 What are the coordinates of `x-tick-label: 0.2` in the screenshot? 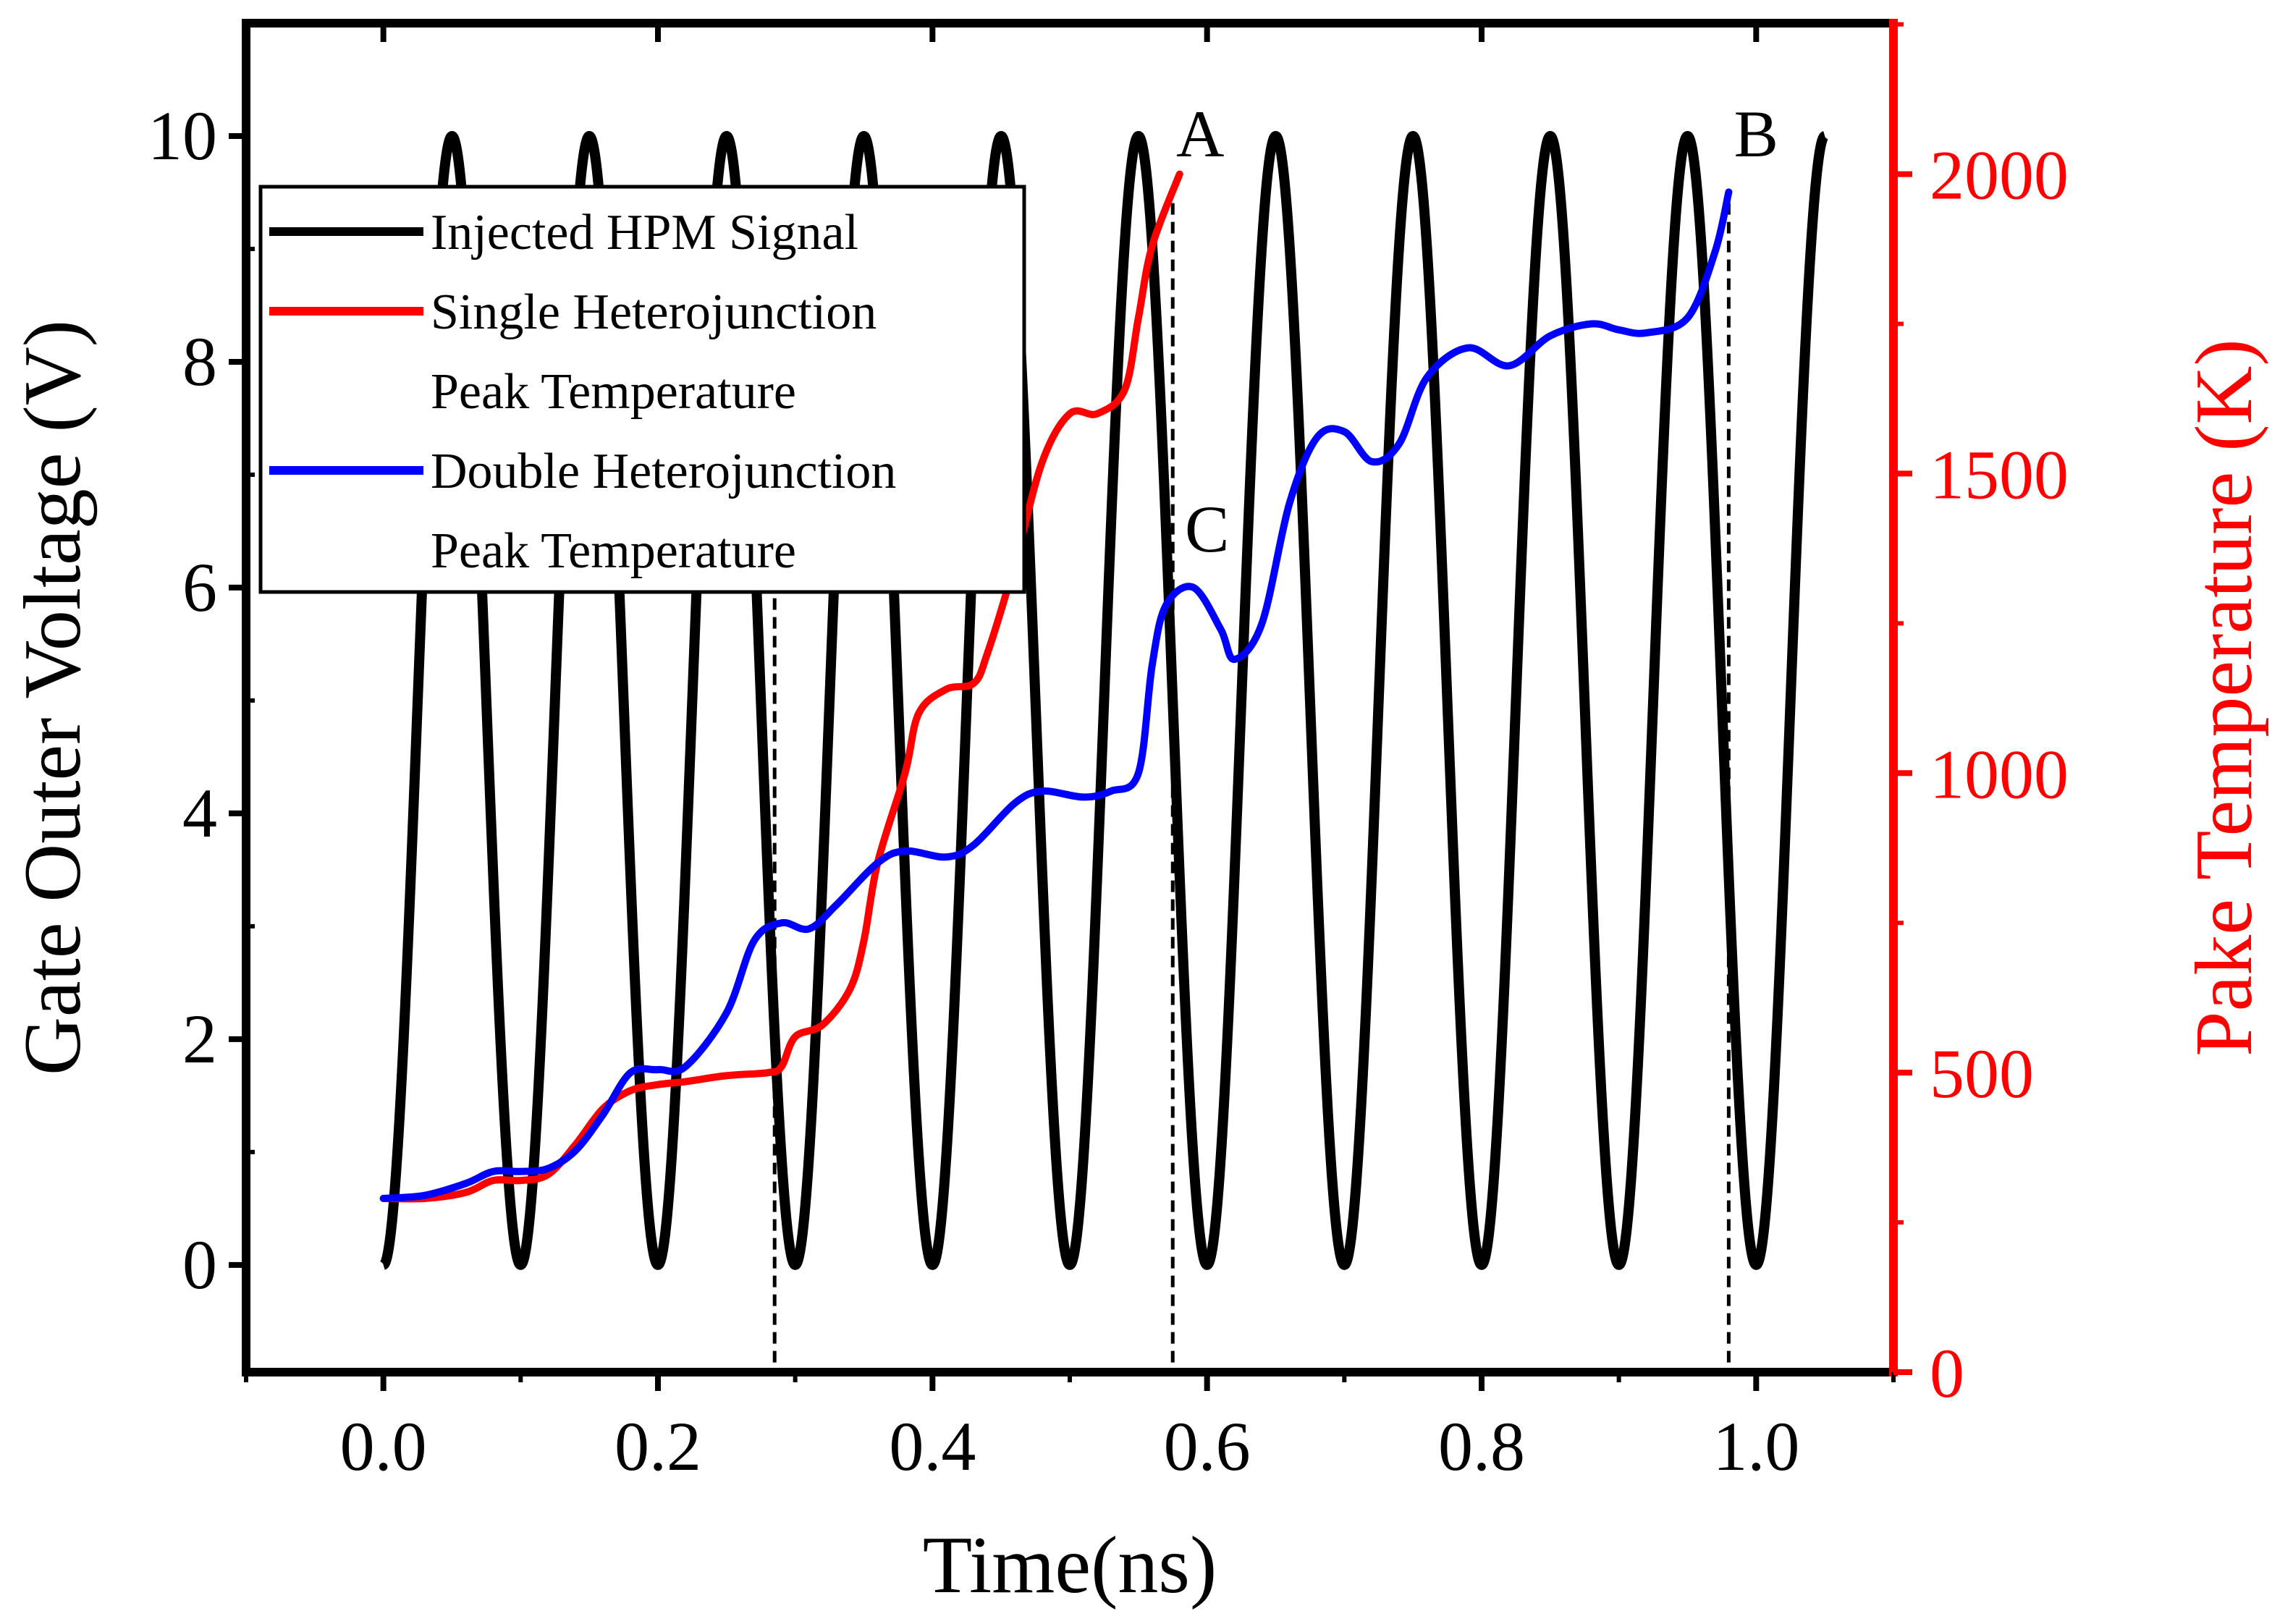 It's located at (658, 1446).